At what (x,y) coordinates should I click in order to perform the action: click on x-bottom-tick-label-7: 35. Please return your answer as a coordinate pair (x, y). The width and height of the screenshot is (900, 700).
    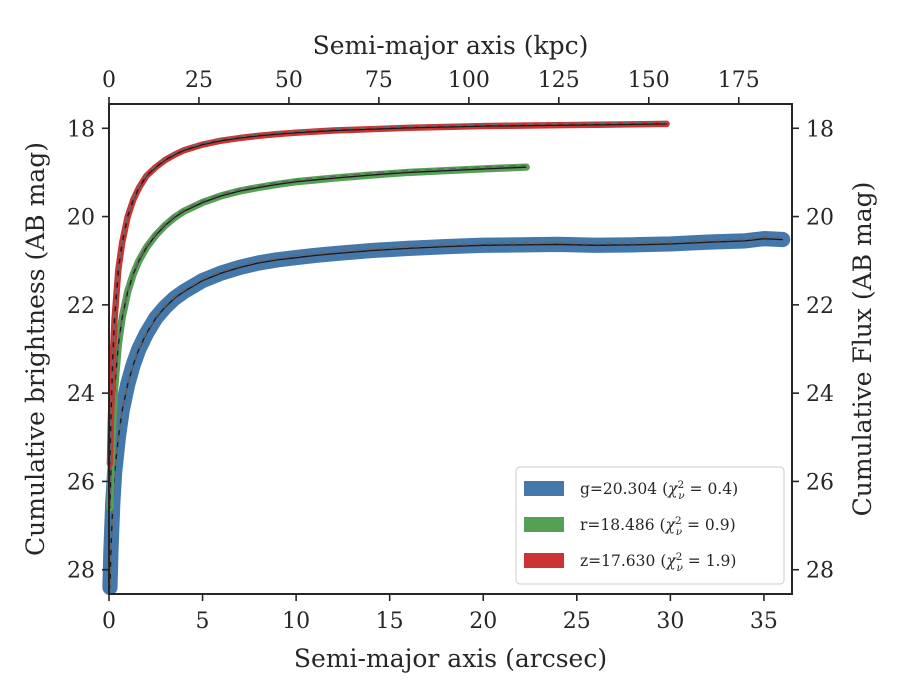
    Looking at the image, I should click on (764, 621).